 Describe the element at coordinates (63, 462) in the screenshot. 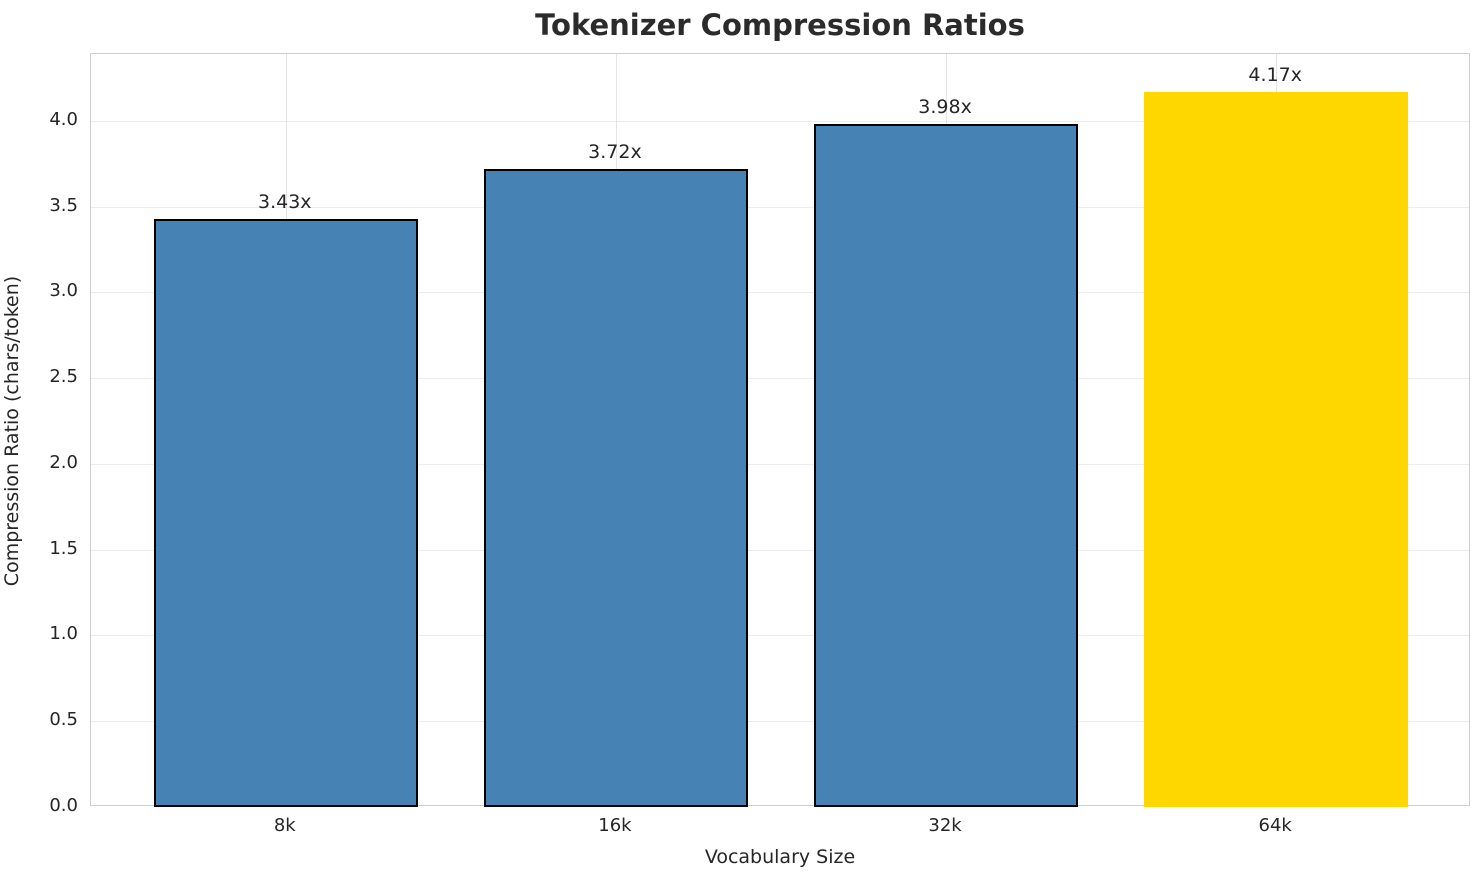

I see `y-tick-label: 2.0` at that location.